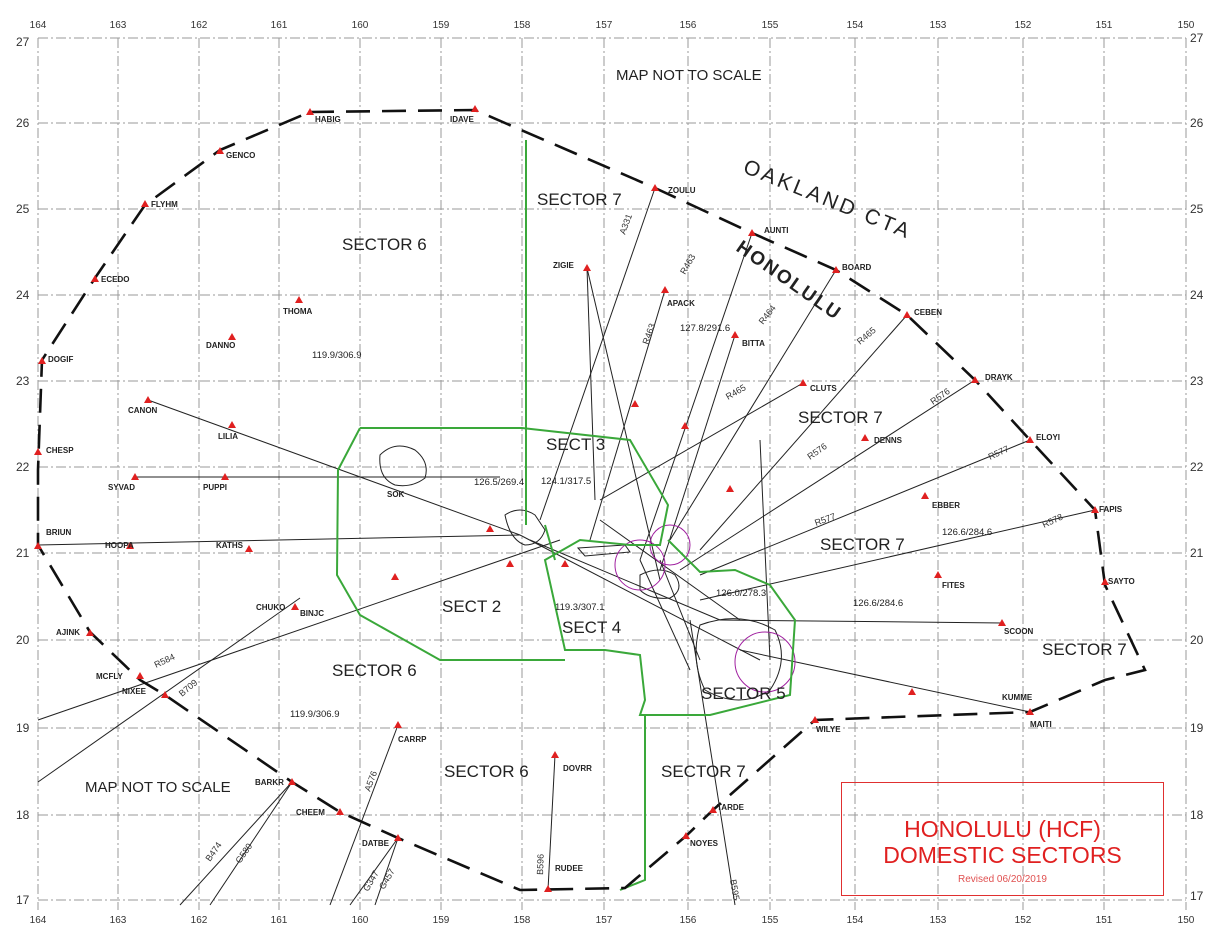  I want to click on fix-label: SYVAD, so click(121, 487).